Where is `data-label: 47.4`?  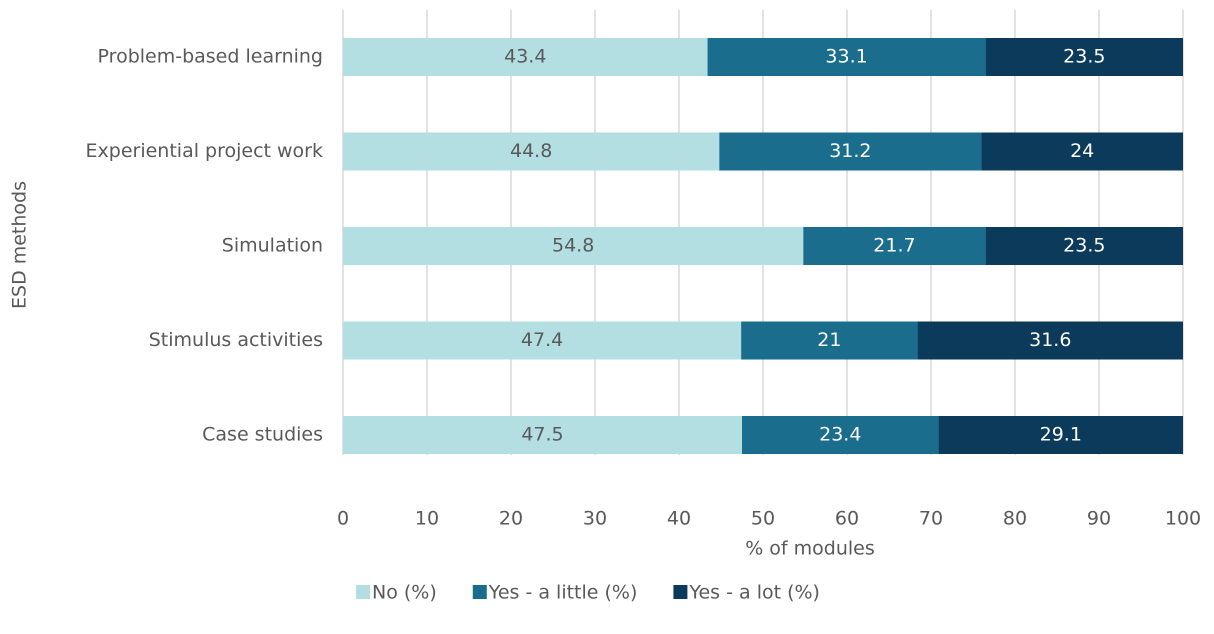 data-label: 47.4 is located at coordinates (542, 340).